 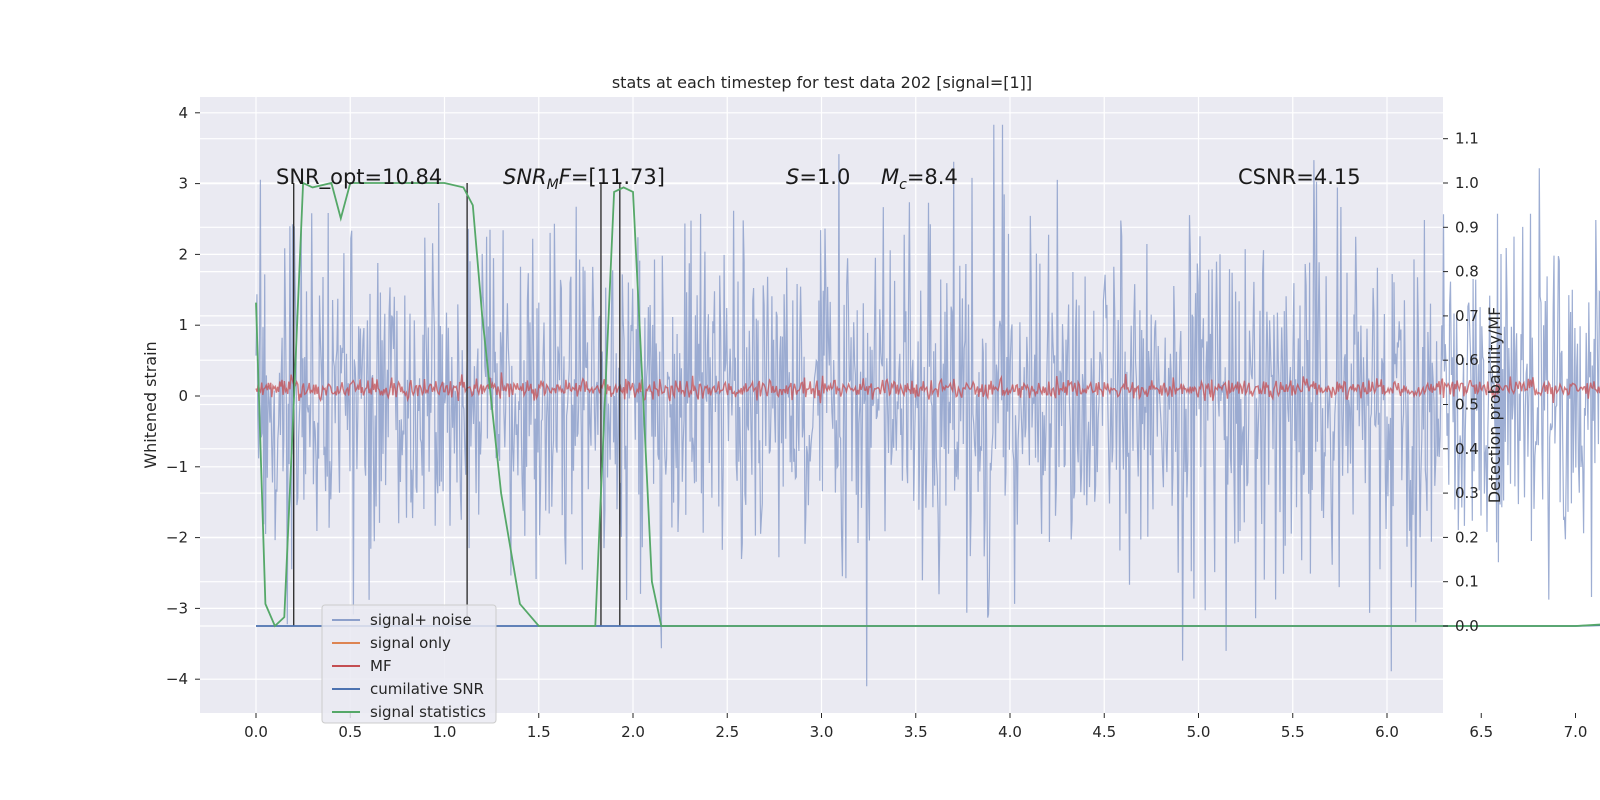 What do you see at coordinates (150, 404) in the screenshot?
I see `y-axis-label: Whitened strain` at bounding box center [150, 404].